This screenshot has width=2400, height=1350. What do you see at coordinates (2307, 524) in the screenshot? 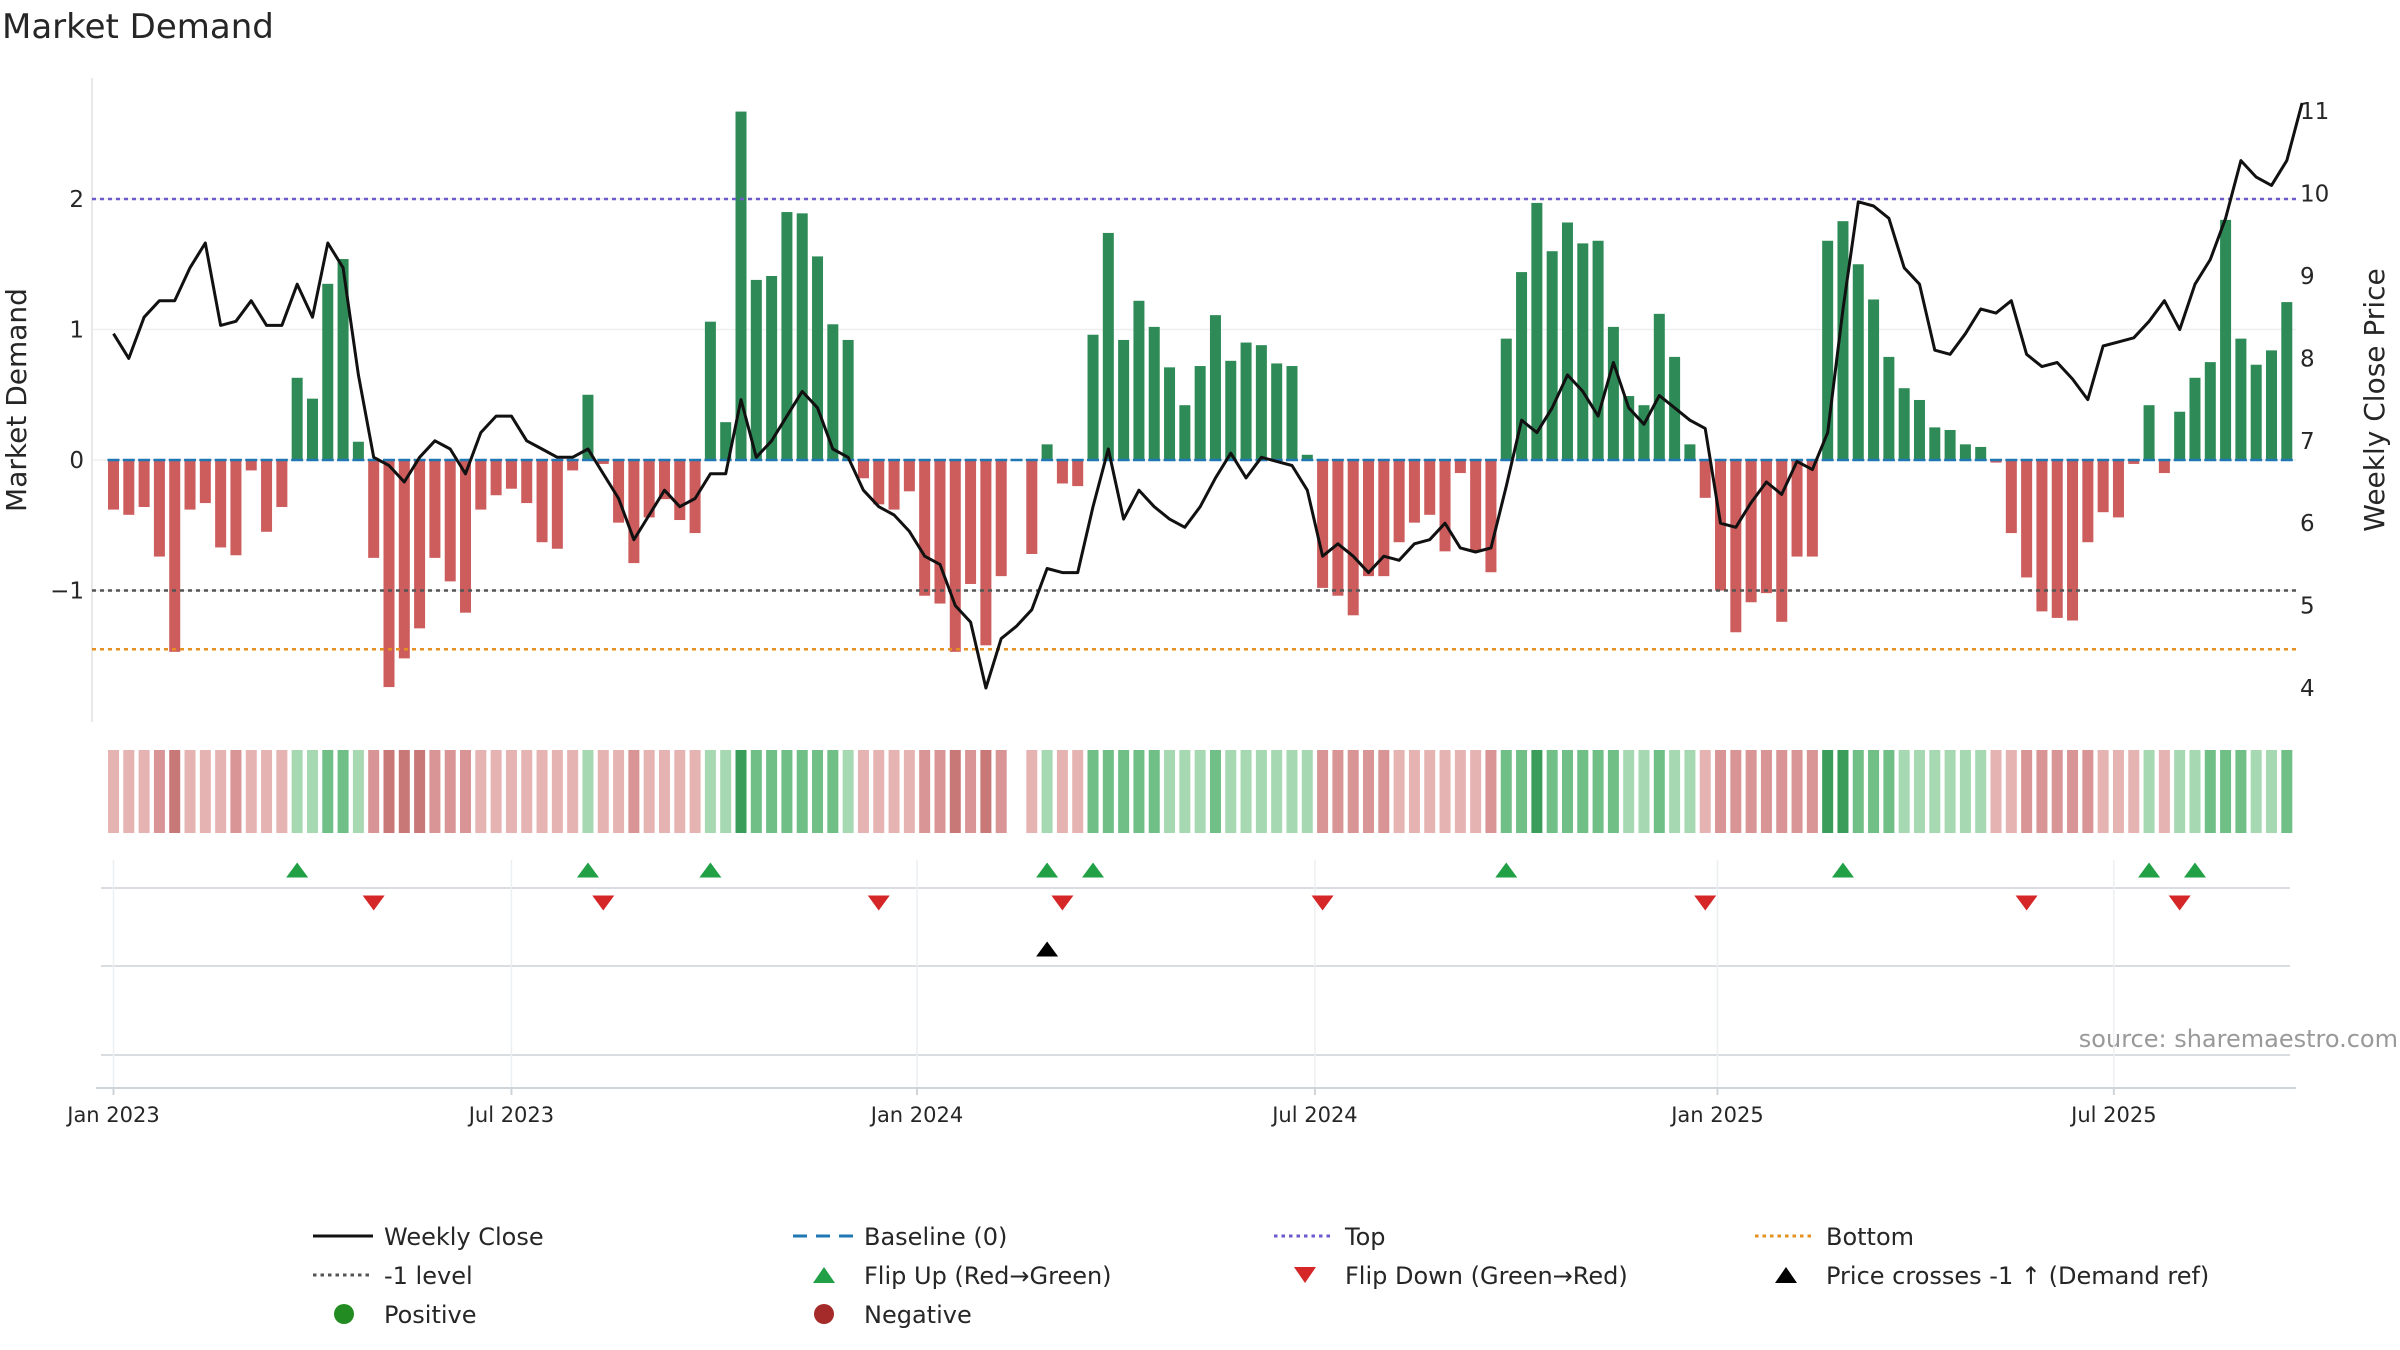
I see `y-tick-right: 6` at bounding box center [2307, 524].